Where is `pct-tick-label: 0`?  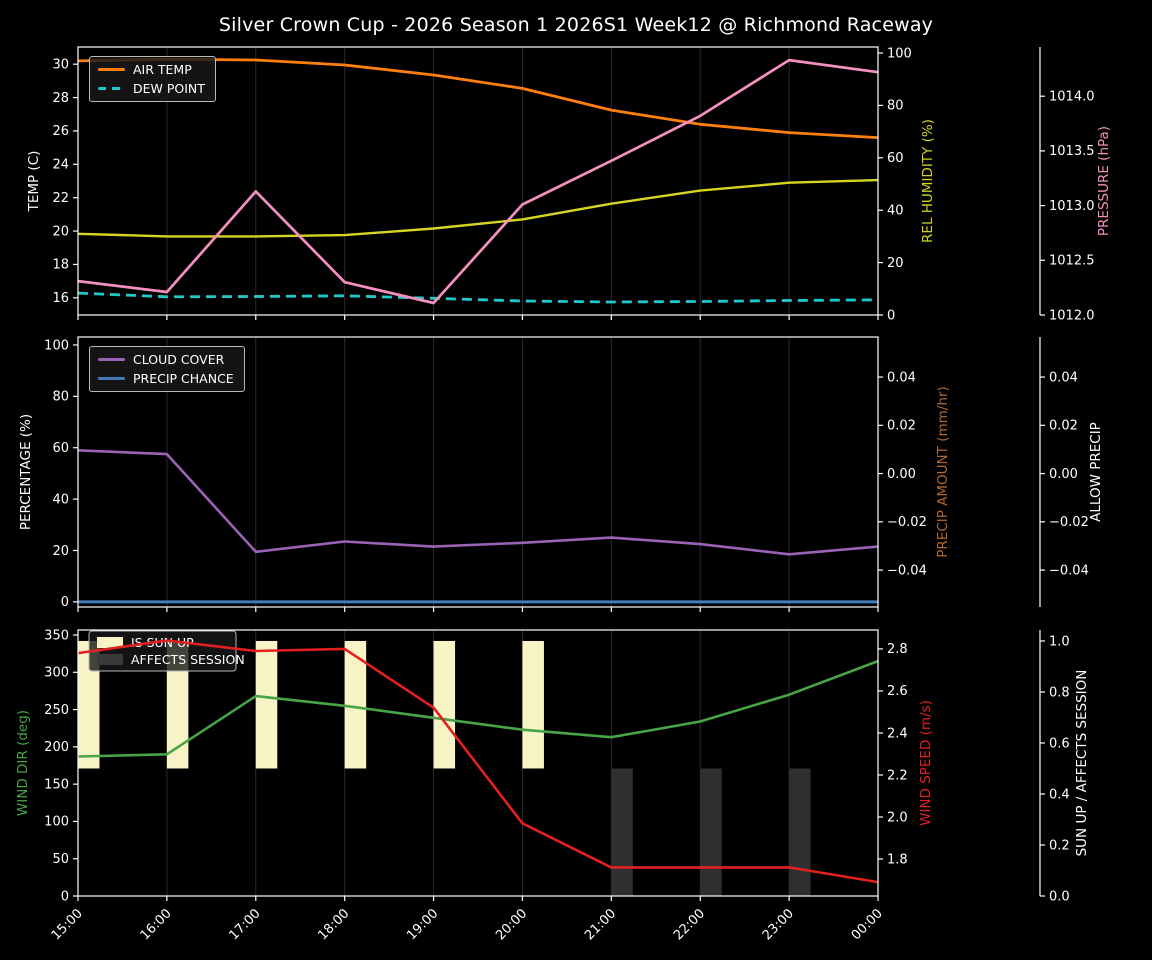
pct-tick-label: 0 is located at coordinates (65, 602).